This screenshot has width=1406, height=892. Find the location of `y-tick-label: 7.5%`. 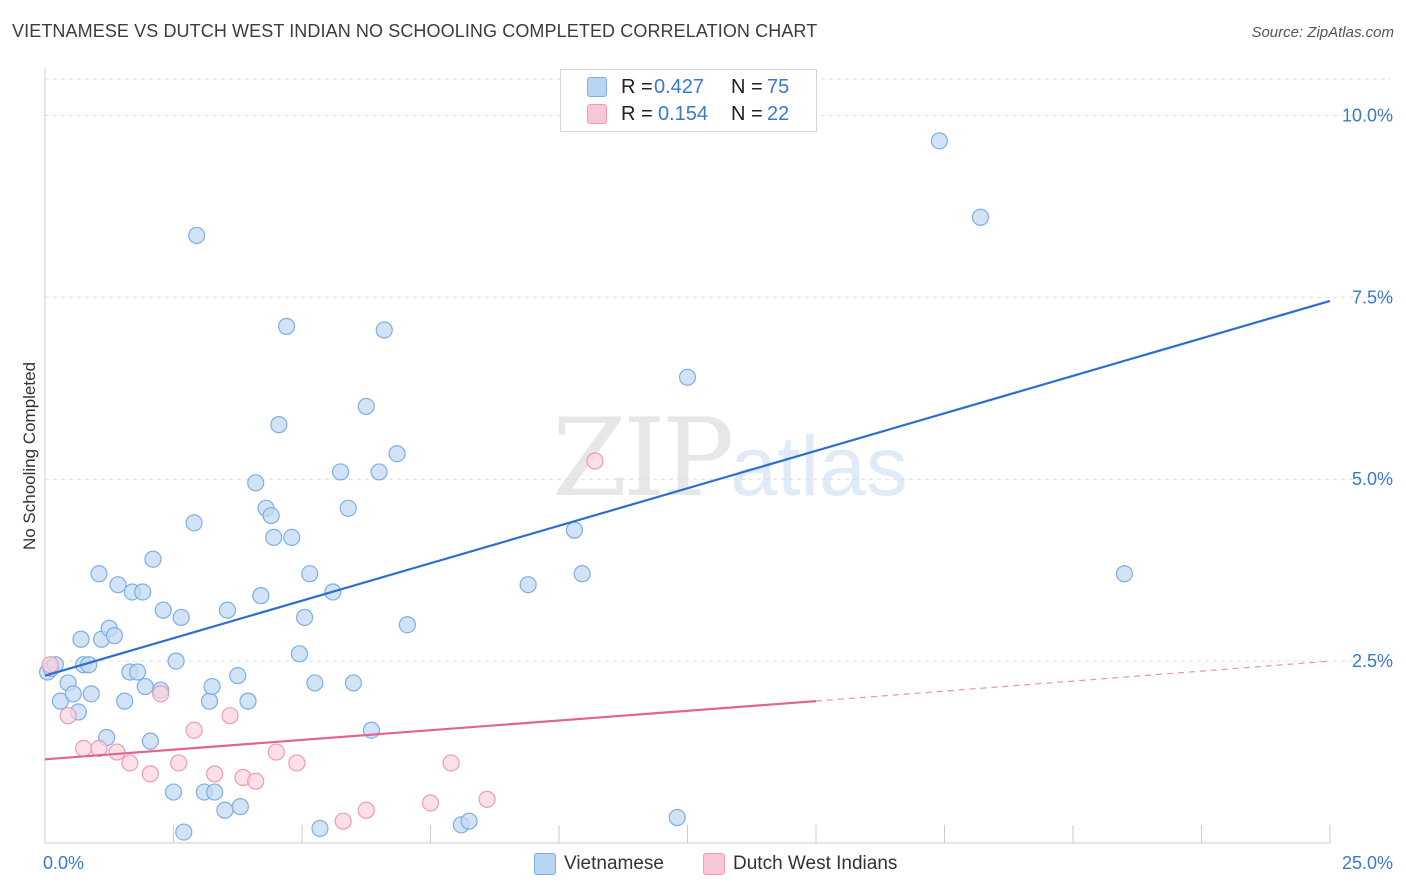

y-tick-label: 7.5% is located at coordinates (1372, 297).